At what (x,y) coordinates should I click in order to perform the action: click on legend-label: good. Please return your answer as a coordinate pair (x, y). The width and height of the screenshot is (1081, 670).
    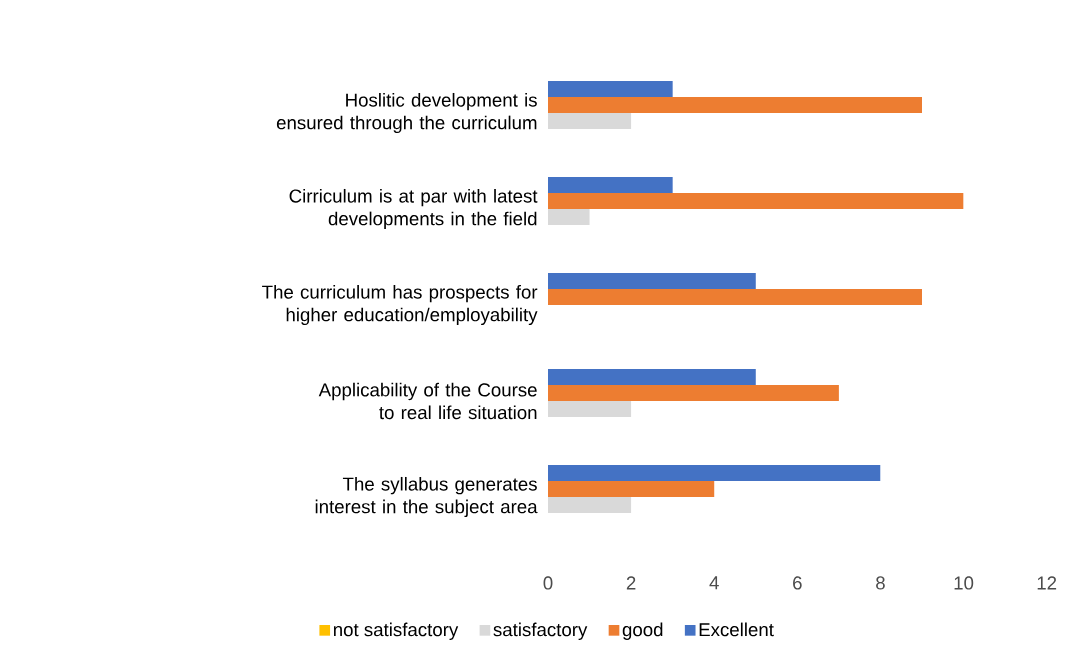
    Looking at the image, I should click on (642, 631).